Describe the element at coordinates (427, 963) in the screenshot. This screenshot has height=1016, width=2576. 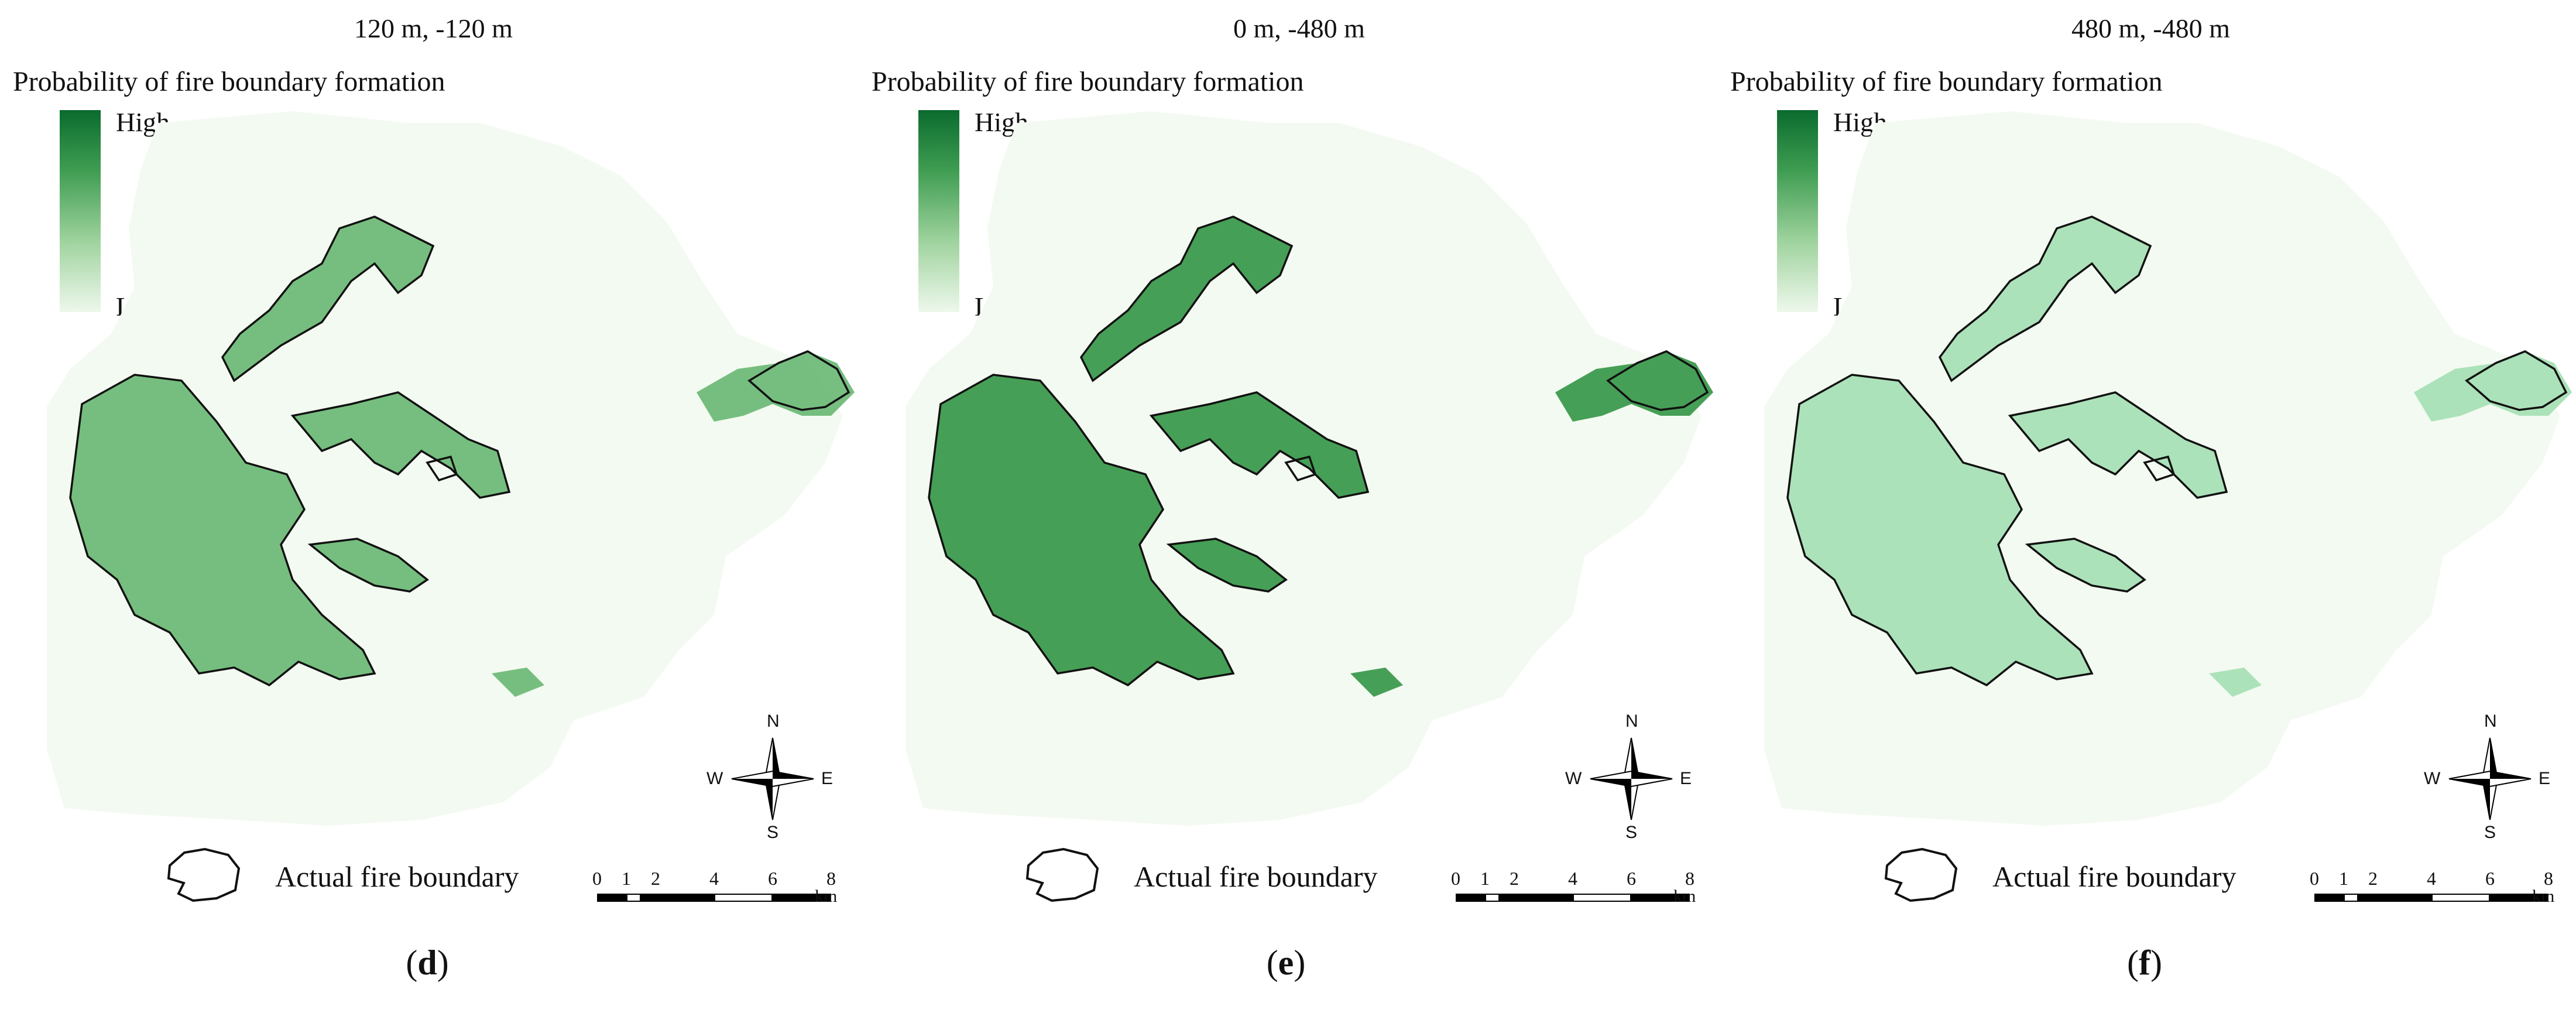
I see `panel-caption: (d)` at that location.